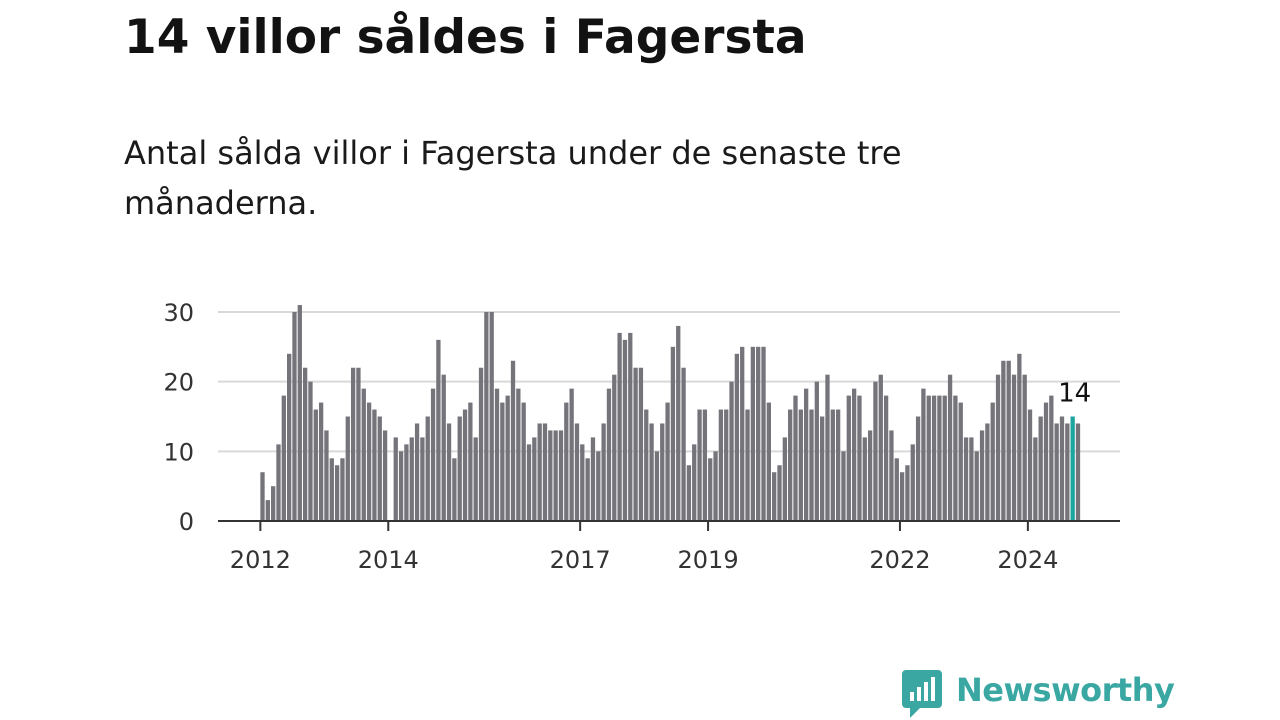 The height and width of the screenshot is (720, 1280). What do you see at coordinates (260, 560) in the screenshot?
I see `x-tick-label-2012: 2012` at bounding box center [260, 560].